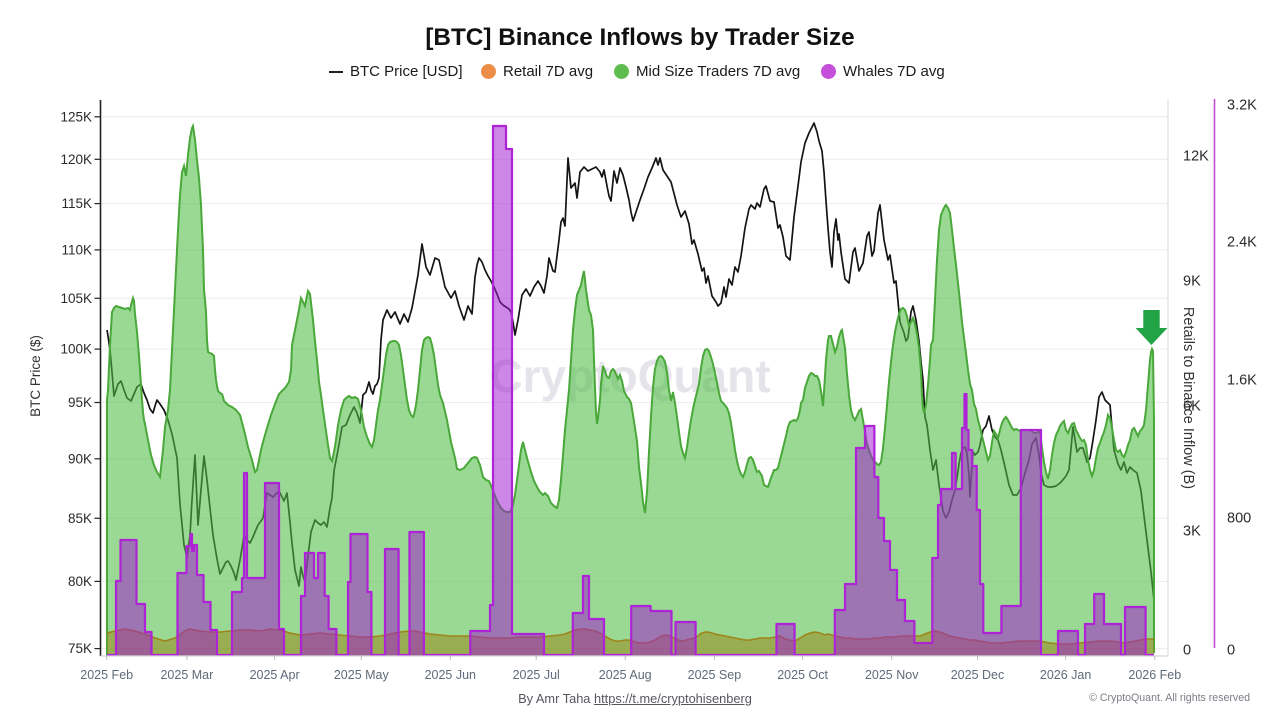  I want to click on svg-text: 9K, so click(1192, 282).